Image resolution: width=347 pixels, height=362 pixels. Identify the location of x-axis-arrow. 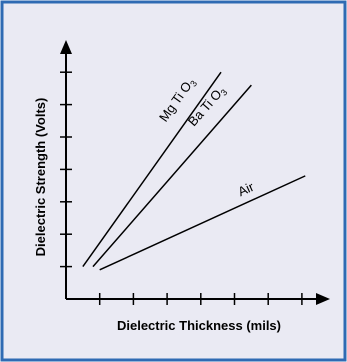
(323, 299).